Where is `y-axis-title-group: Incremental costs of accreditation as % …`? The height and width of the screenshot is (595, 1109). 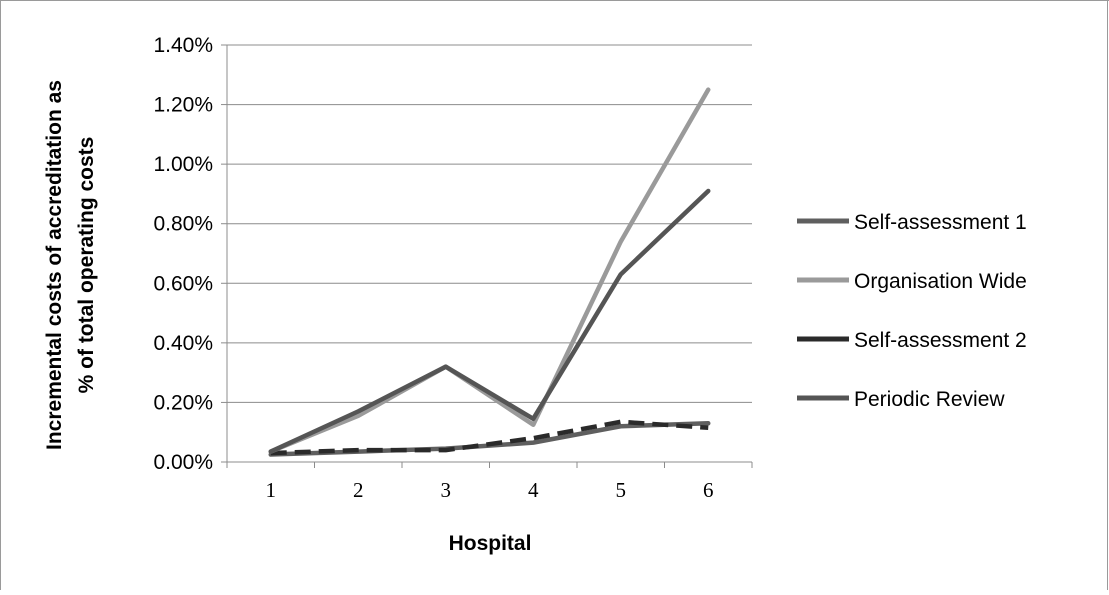
y-axis-title-group: Incremental costs of accreditation as % … is located at coordinates (70, 265).